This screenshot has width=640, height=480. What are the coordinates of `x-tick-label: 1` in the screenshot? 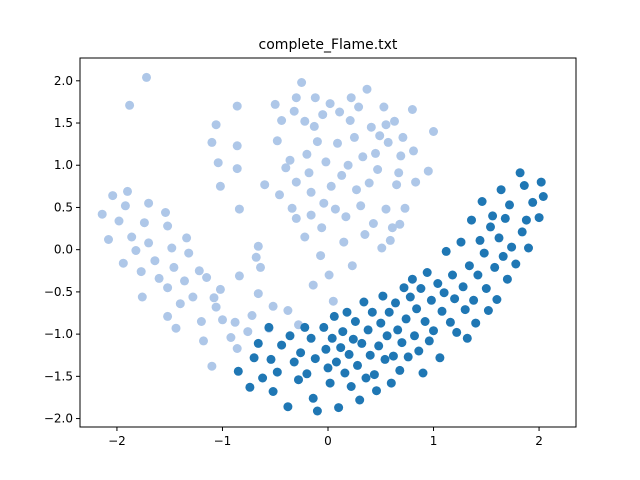 It's located at (434, 441).